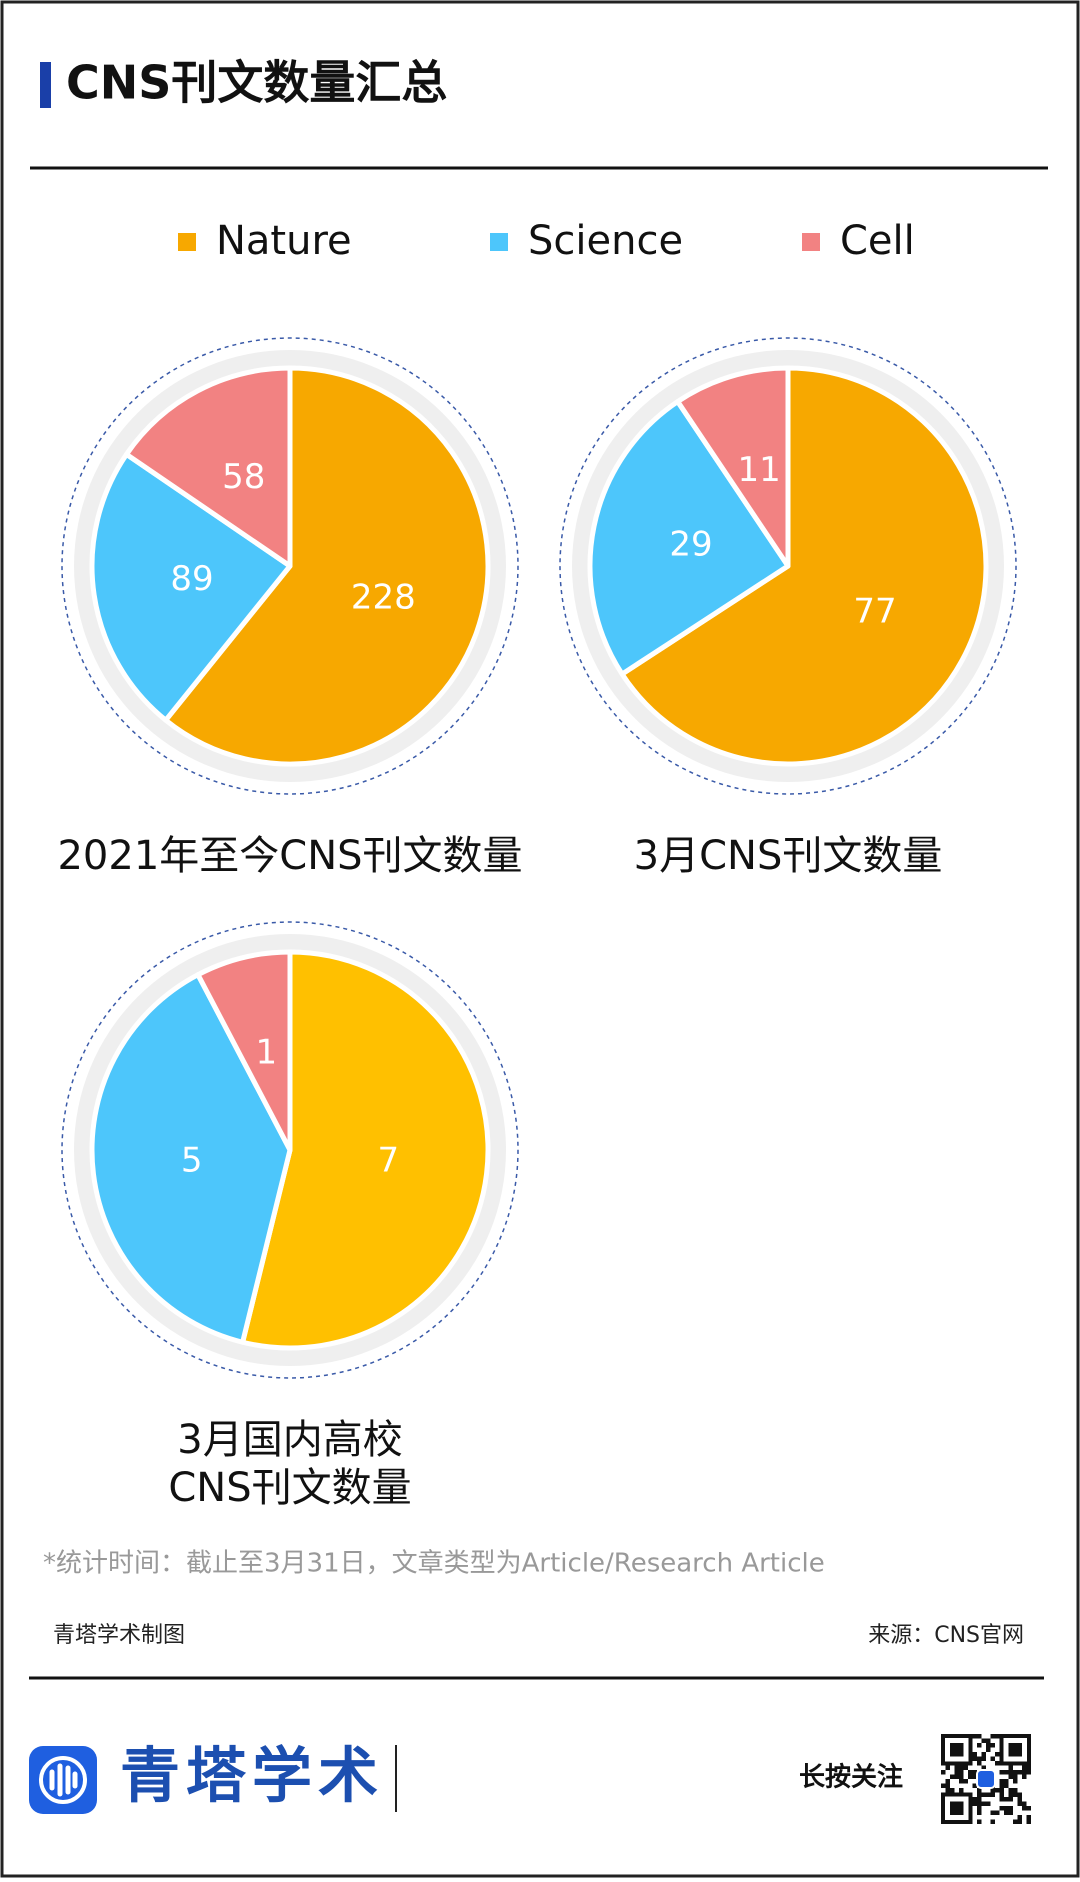  Describe the element at coordinates (383, 597) in the screenshot. I see `slice-label: 228` at that location.